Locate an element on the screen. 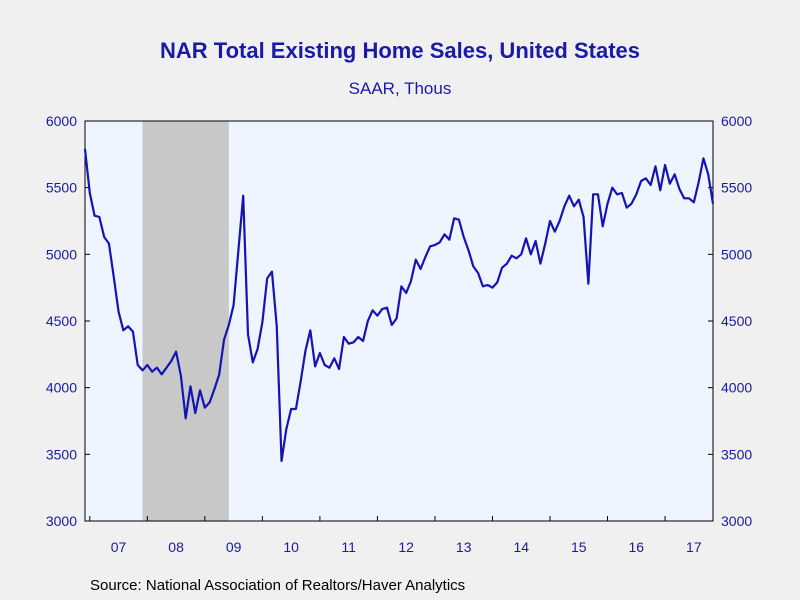 Image resolution: width=800 pixels, height=600 pixels. recession-shade is located at coordinates (185, 321).